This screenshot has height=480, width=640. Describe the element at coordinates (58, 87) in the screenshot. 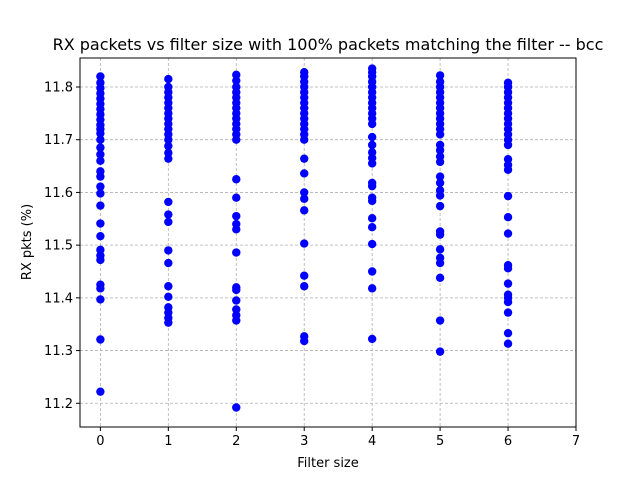

I see `y-tick-label: 11.8` at that location.